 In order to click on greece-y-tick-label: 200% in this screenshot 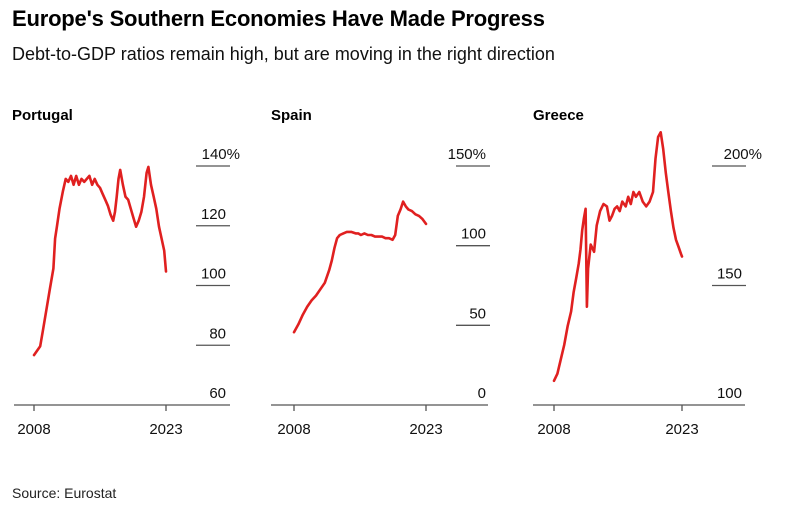, I will do `click(743, 154)`.